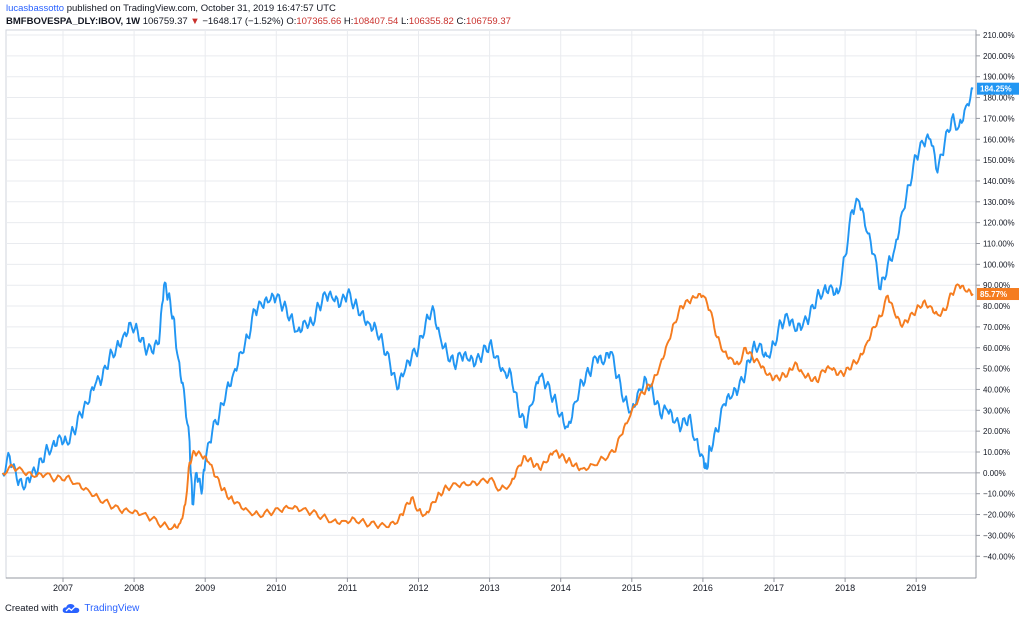  I want to click on y-tick-label: 60.00%, so click(996, 348).